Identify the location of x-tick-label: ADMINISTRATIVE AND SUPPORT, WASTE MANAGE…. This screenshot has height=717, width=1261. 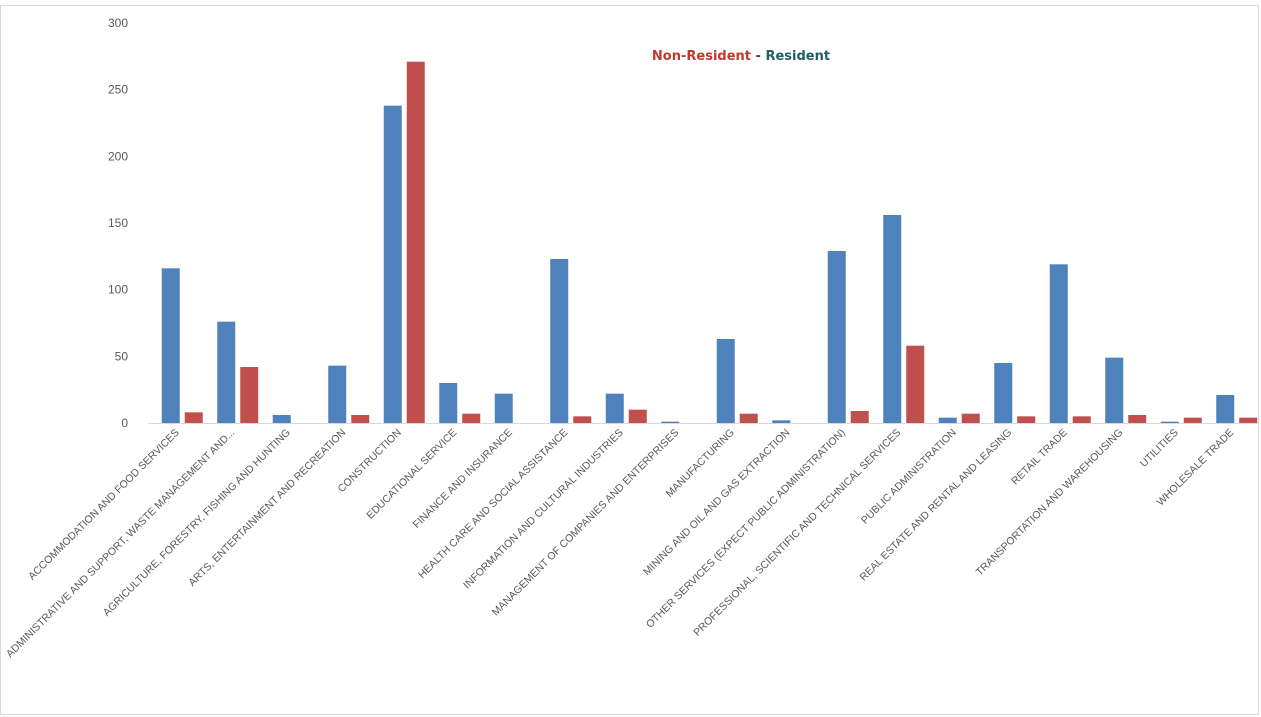
(120, 543).